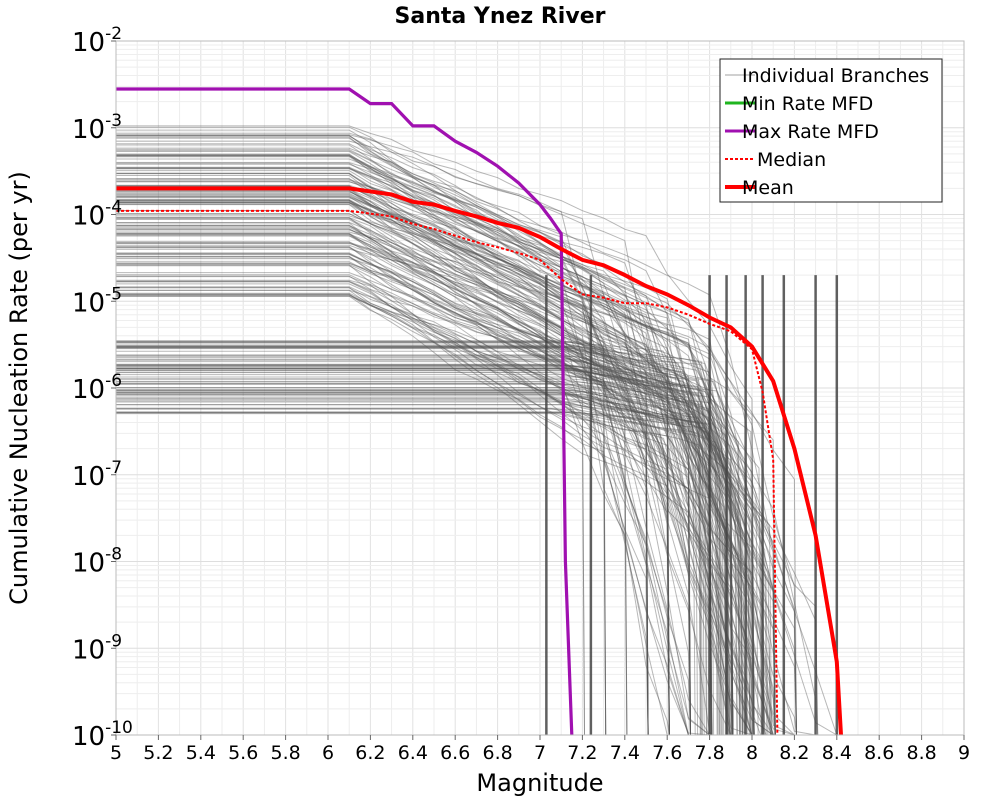 The width and height of the screenshot is (1000, 800). I want to click on x-tick-label: 8, so click(752, 753).